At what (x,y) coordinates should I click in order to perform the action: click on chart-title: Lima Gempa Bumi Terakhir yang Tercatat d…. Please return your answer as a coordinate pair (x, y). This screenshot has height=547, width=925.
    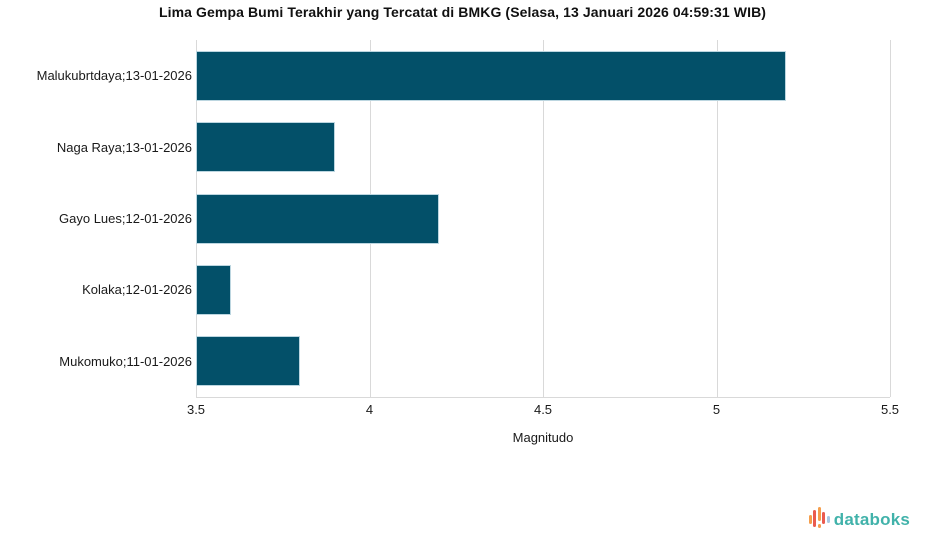
    Looking at the image, I should click on (462, 12).